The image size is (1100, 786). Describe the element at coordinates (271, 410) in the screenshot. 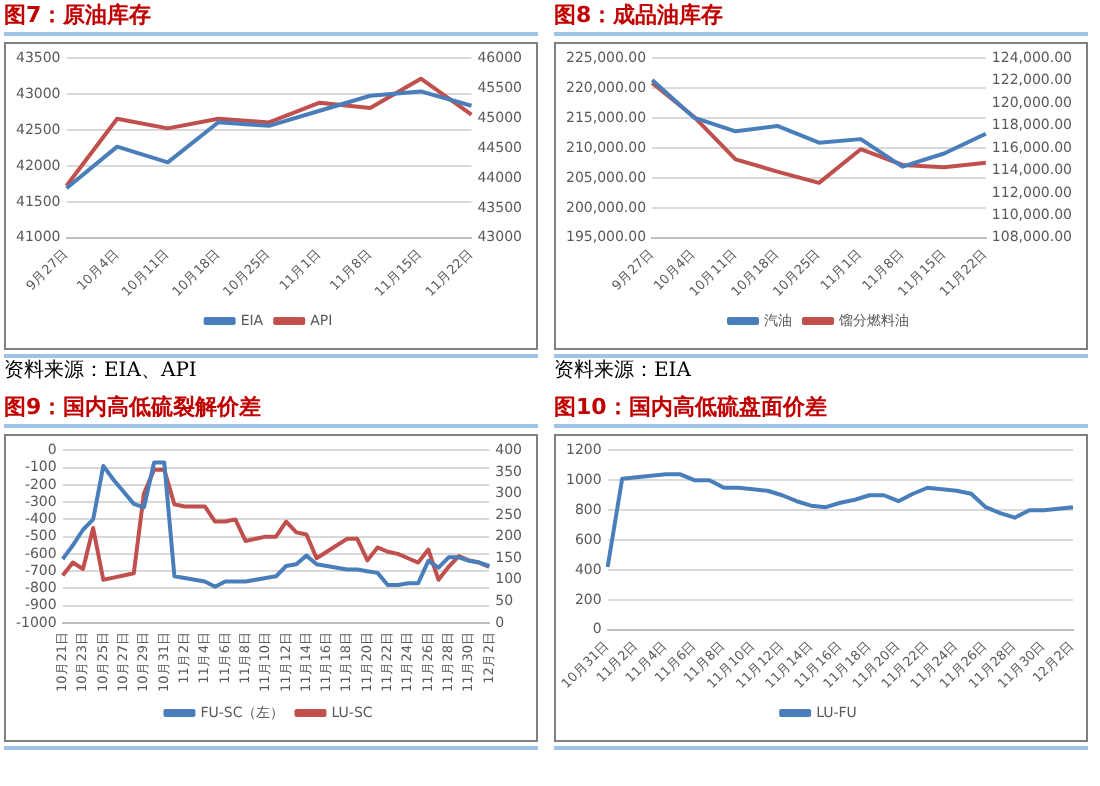

I see `chart-title: 图9：国内高低硫裂解价差` at that location.